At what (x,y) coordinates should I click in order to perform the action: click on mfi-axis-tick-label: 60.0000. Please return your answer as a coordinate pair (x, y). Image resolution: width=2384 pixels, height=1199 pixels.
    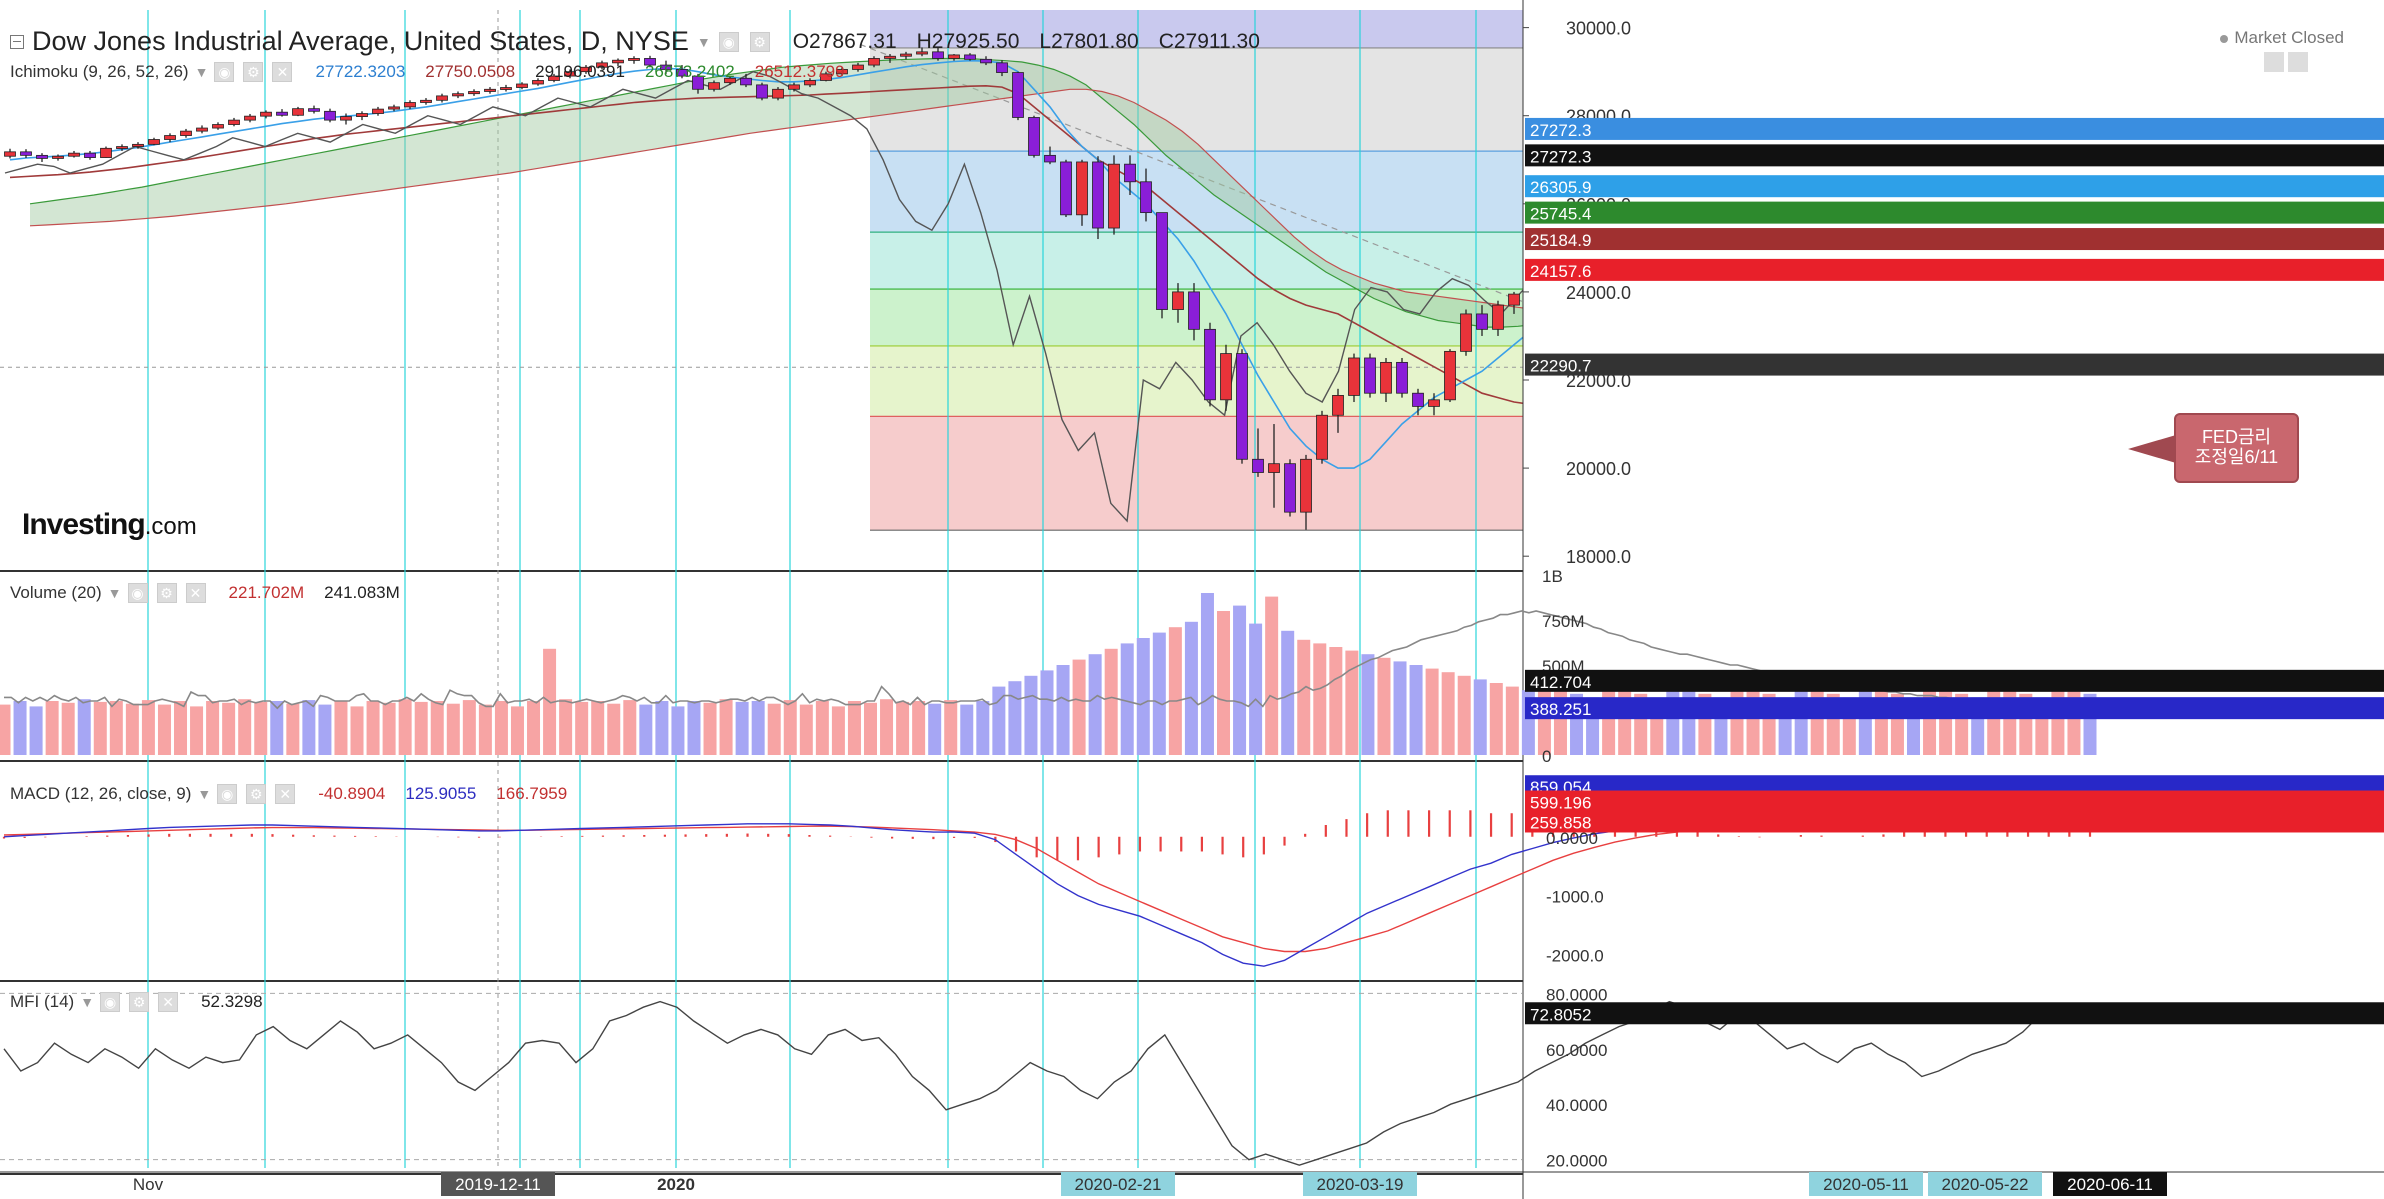
    Looking at the image, I should click on (1576, 1050).